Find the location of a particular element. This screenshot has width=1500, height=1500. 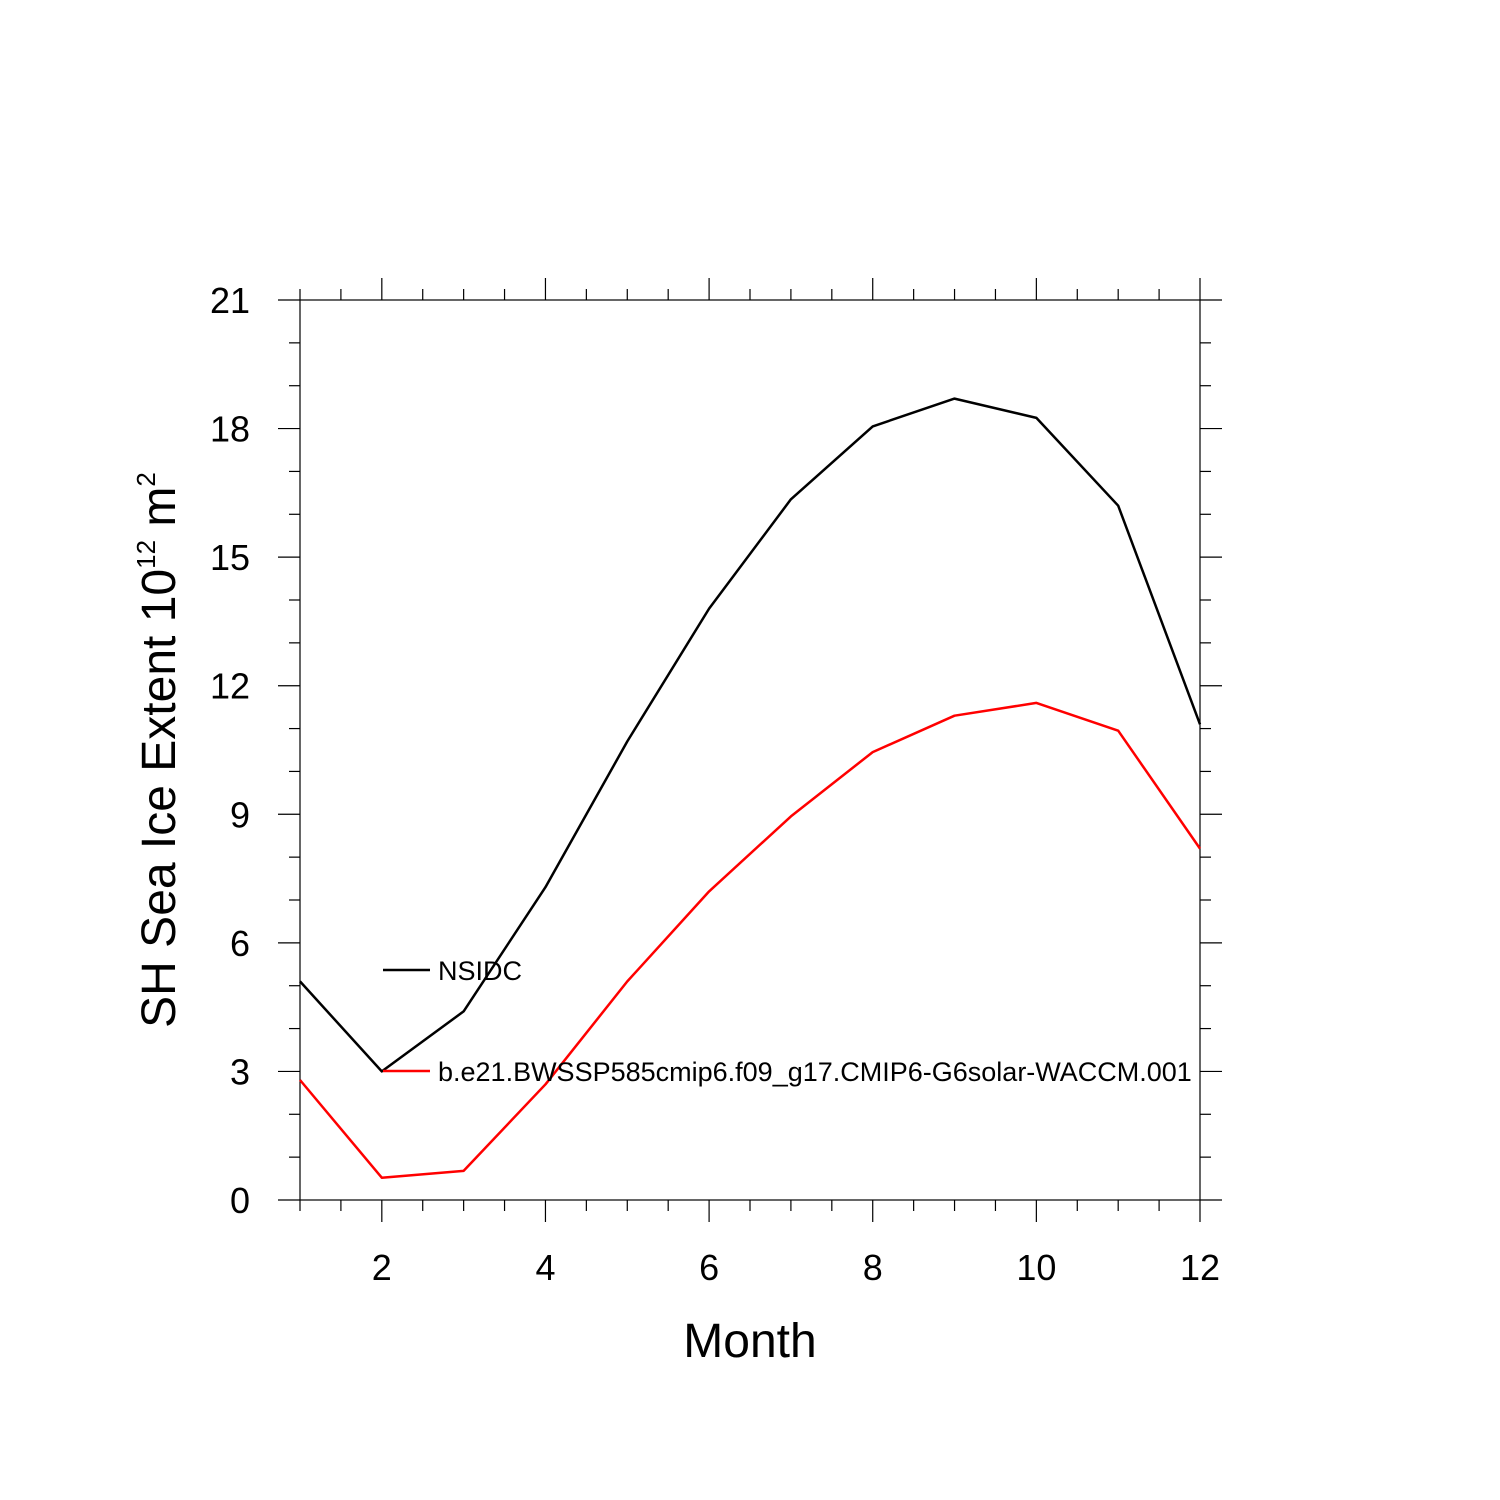

x-tick-label: 2 is located at coordinates (382, 1267).